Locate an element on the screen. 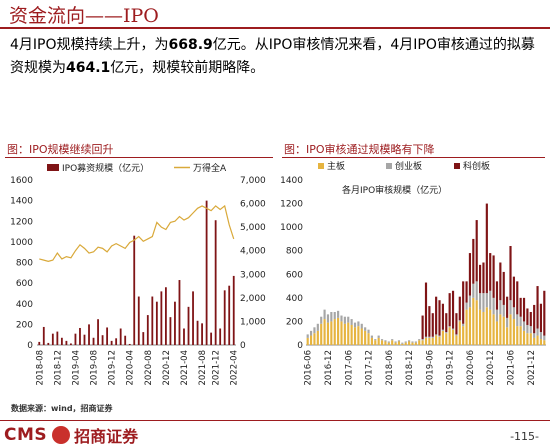 The width and height of the screenshot is (550, 448). legend-label-ipo: IPO募资规模（亿元） is located at coordinates (105, 168).